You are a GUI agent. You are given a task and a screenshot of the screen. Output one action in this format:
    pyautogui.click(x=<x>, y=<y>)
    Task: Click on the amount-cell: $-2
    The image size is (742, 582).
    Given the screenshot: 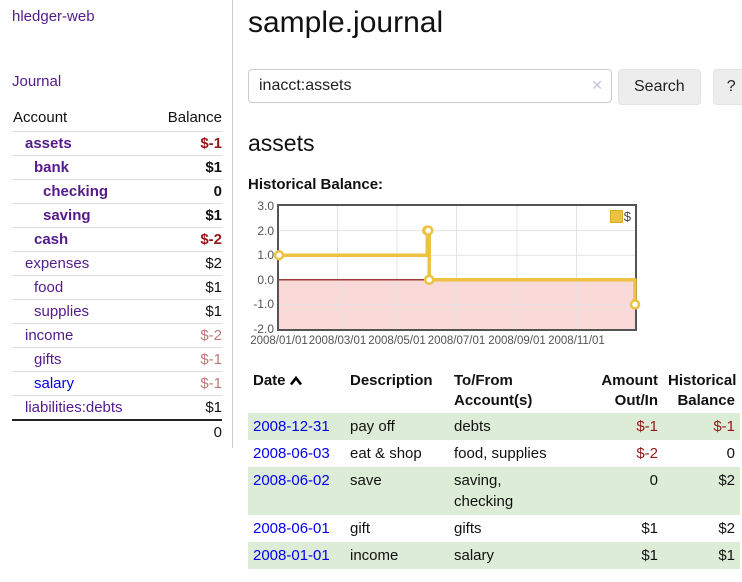 What is the action you would take?
    pyautogui.click(x=647, y=453)
    